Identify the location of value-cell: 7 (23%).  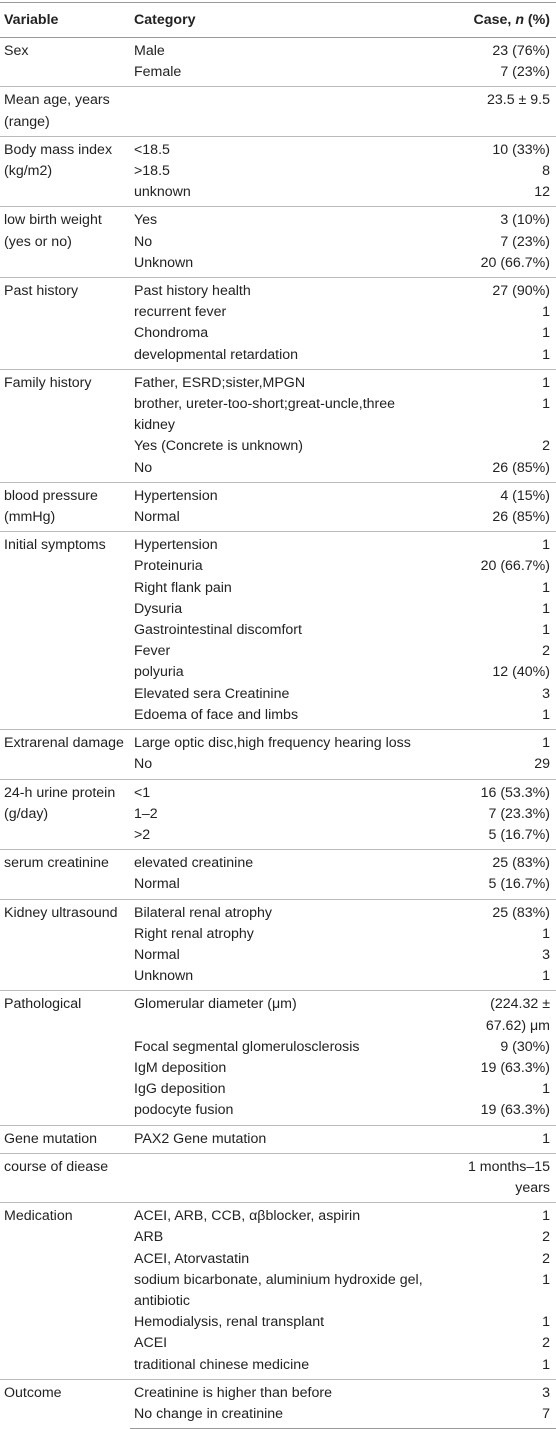
(525, 241).